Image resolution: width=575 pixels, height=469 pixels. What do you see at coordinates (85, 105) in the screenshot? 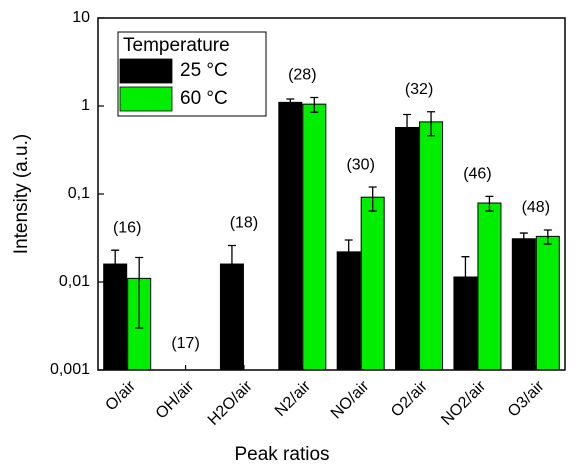
I see `y-tick-label: 1` at bounding box center [85, 105].